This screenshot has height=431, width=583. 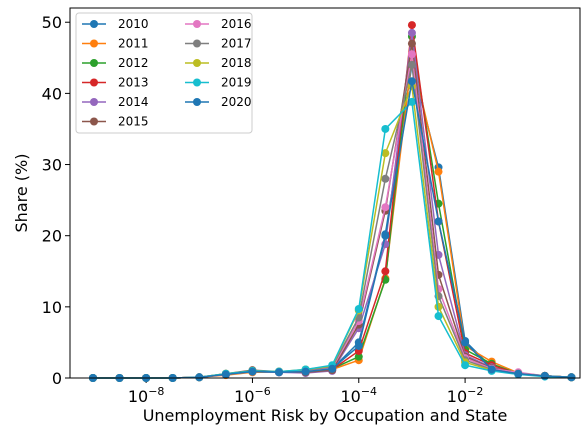 What do you see at coordinates (252, 395) in the screenshot?
I see `x-tick-label: 10⁻⁶` at bounding box center [252, 395].